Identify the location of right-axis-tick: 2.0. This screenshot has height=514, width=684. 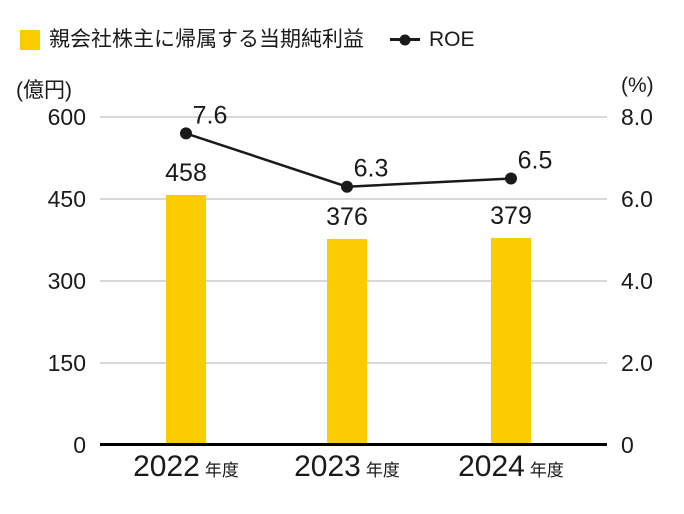
(637, 363).